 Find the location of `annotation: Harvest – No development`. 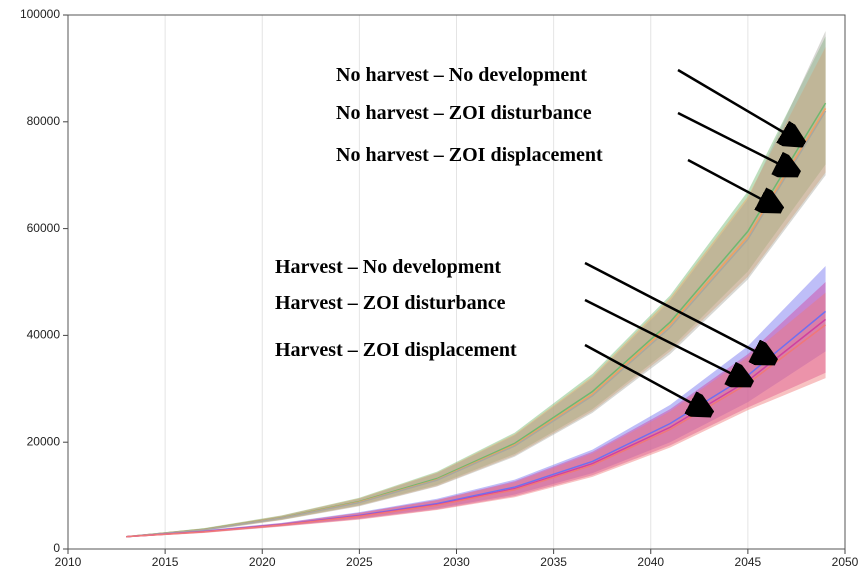

annotation: Harvest – No development is located at coordinates (388, 267).